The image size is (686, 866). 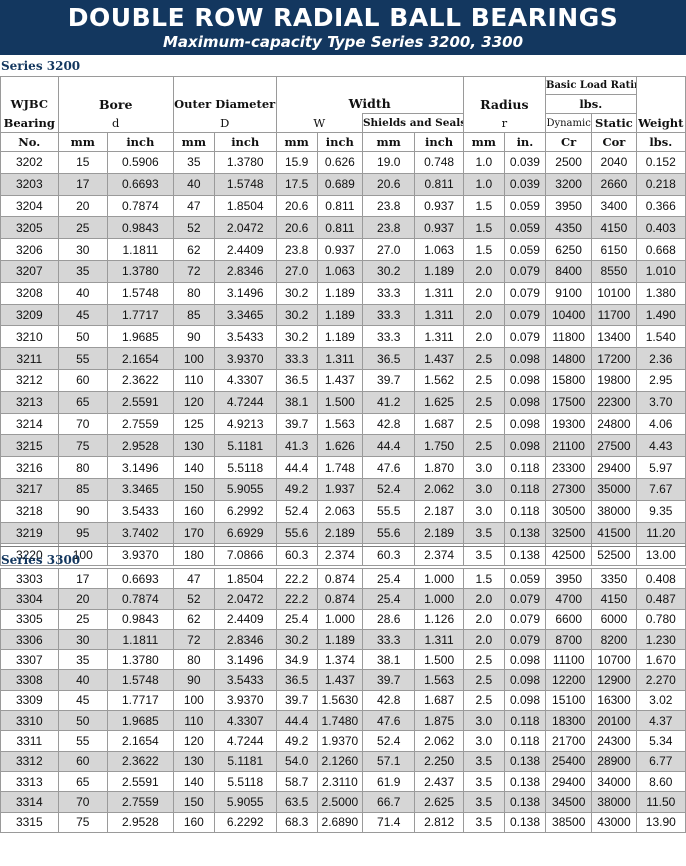 I want to click on table-cell: 3214, so click(x=29, y=424).